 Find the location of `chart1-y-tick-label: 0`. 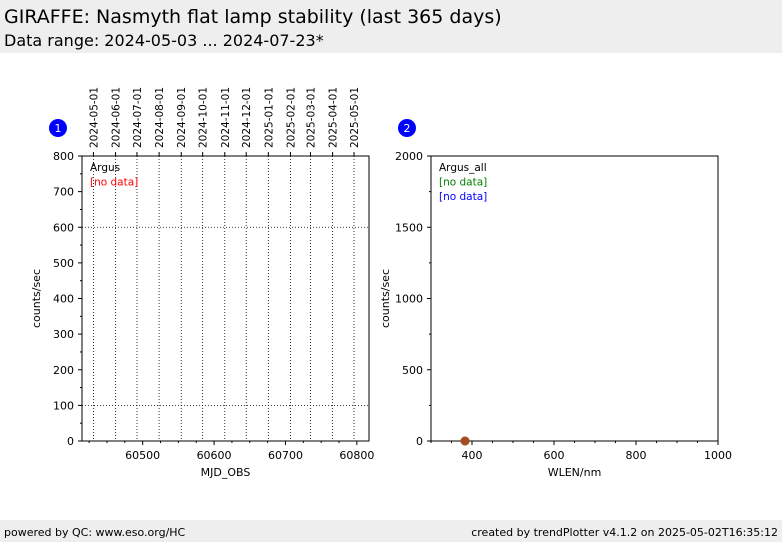

chart1-y-tick-label: 0 is located at coordinates (70, 441).